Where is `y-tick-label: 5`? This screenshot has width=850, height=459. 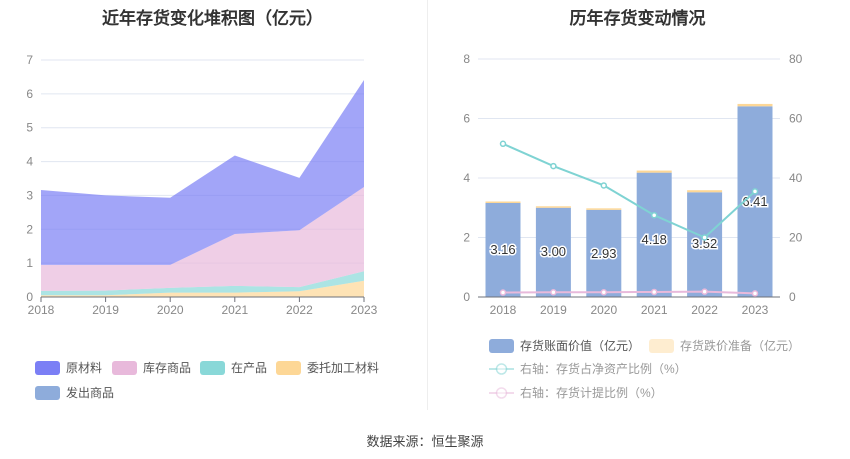 y-tick-label: 5 is located at coordinates (29, 128).